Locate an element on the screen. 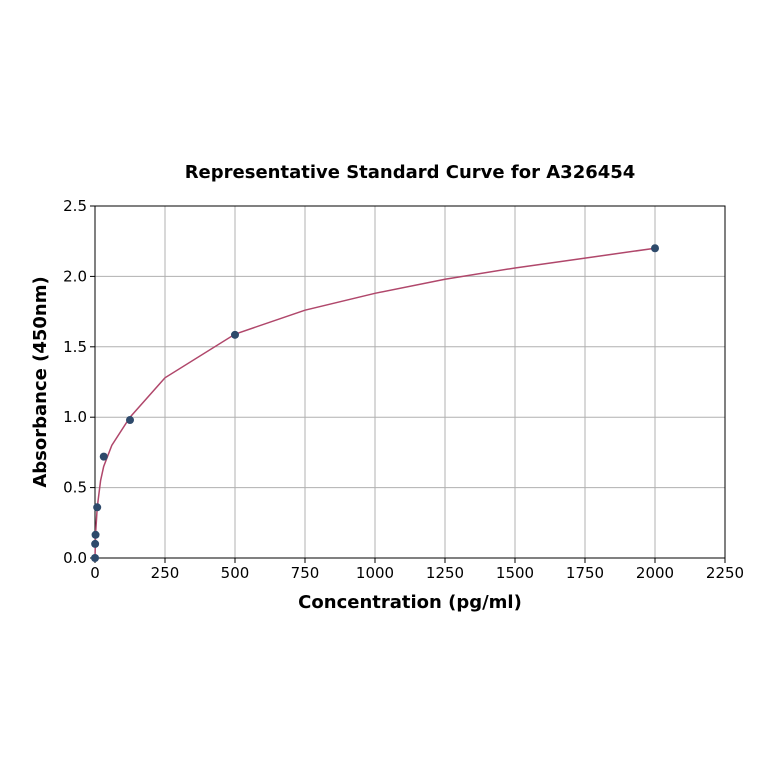 The width and height of the screenshot is (764, 764). x-tick-label: 750 is located at coordinates (305, 573).